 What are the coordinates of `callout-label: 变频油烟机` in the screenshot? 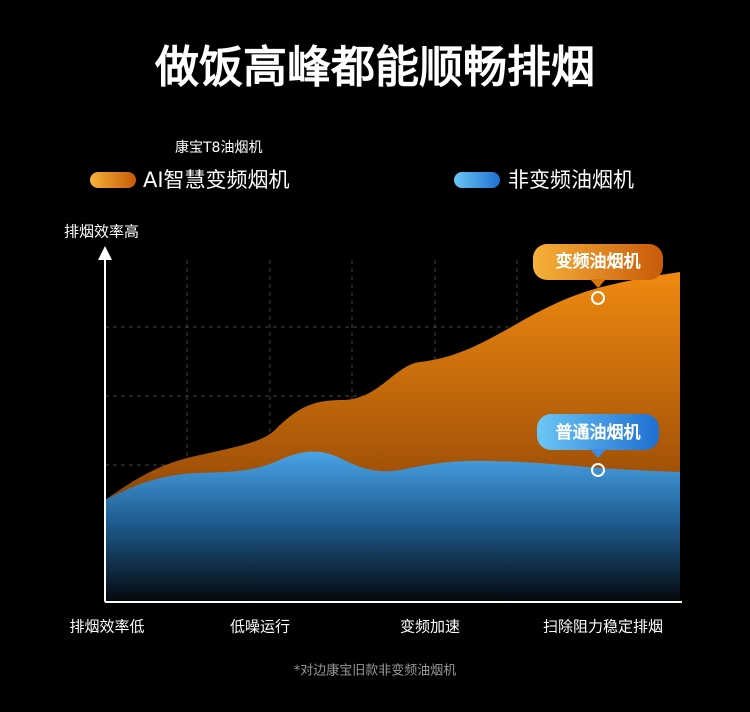 It's located at (598, 261).